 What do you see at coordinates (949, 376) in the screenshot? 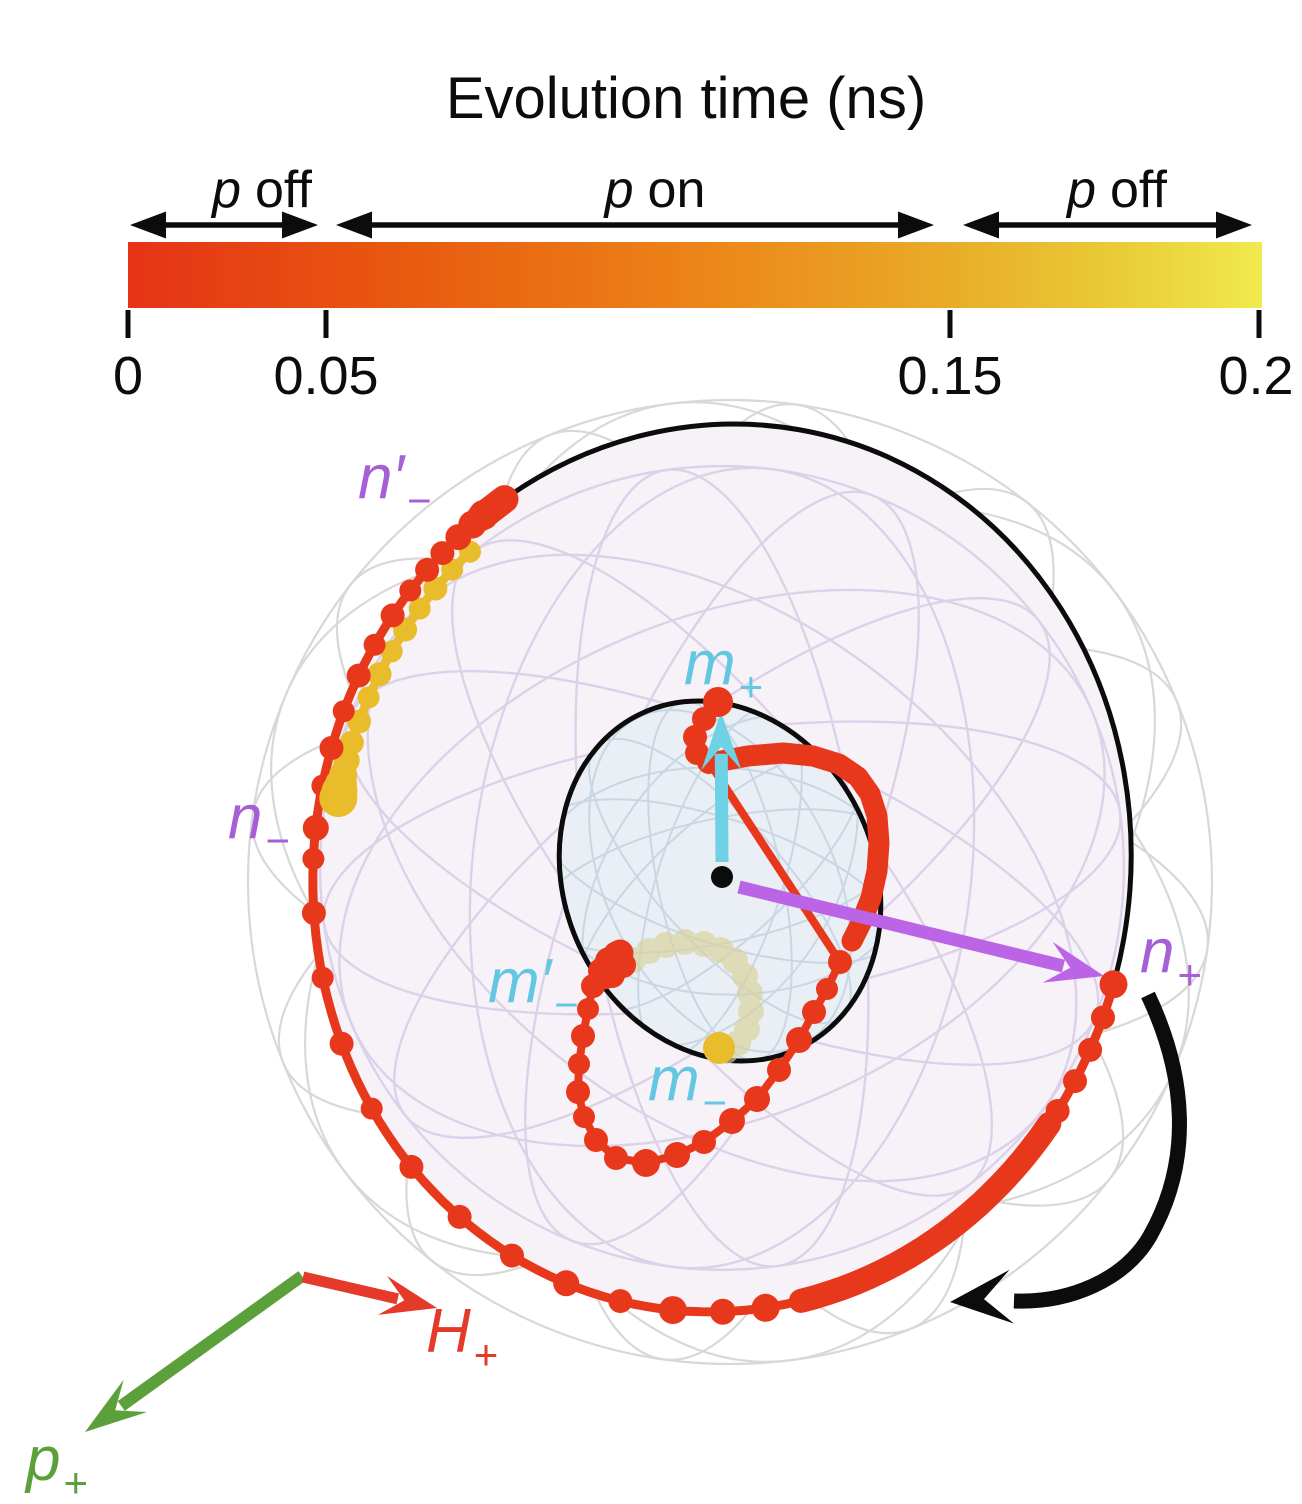
I see `tick-label-0.15: 0.15` at bounding box center [949, 376].